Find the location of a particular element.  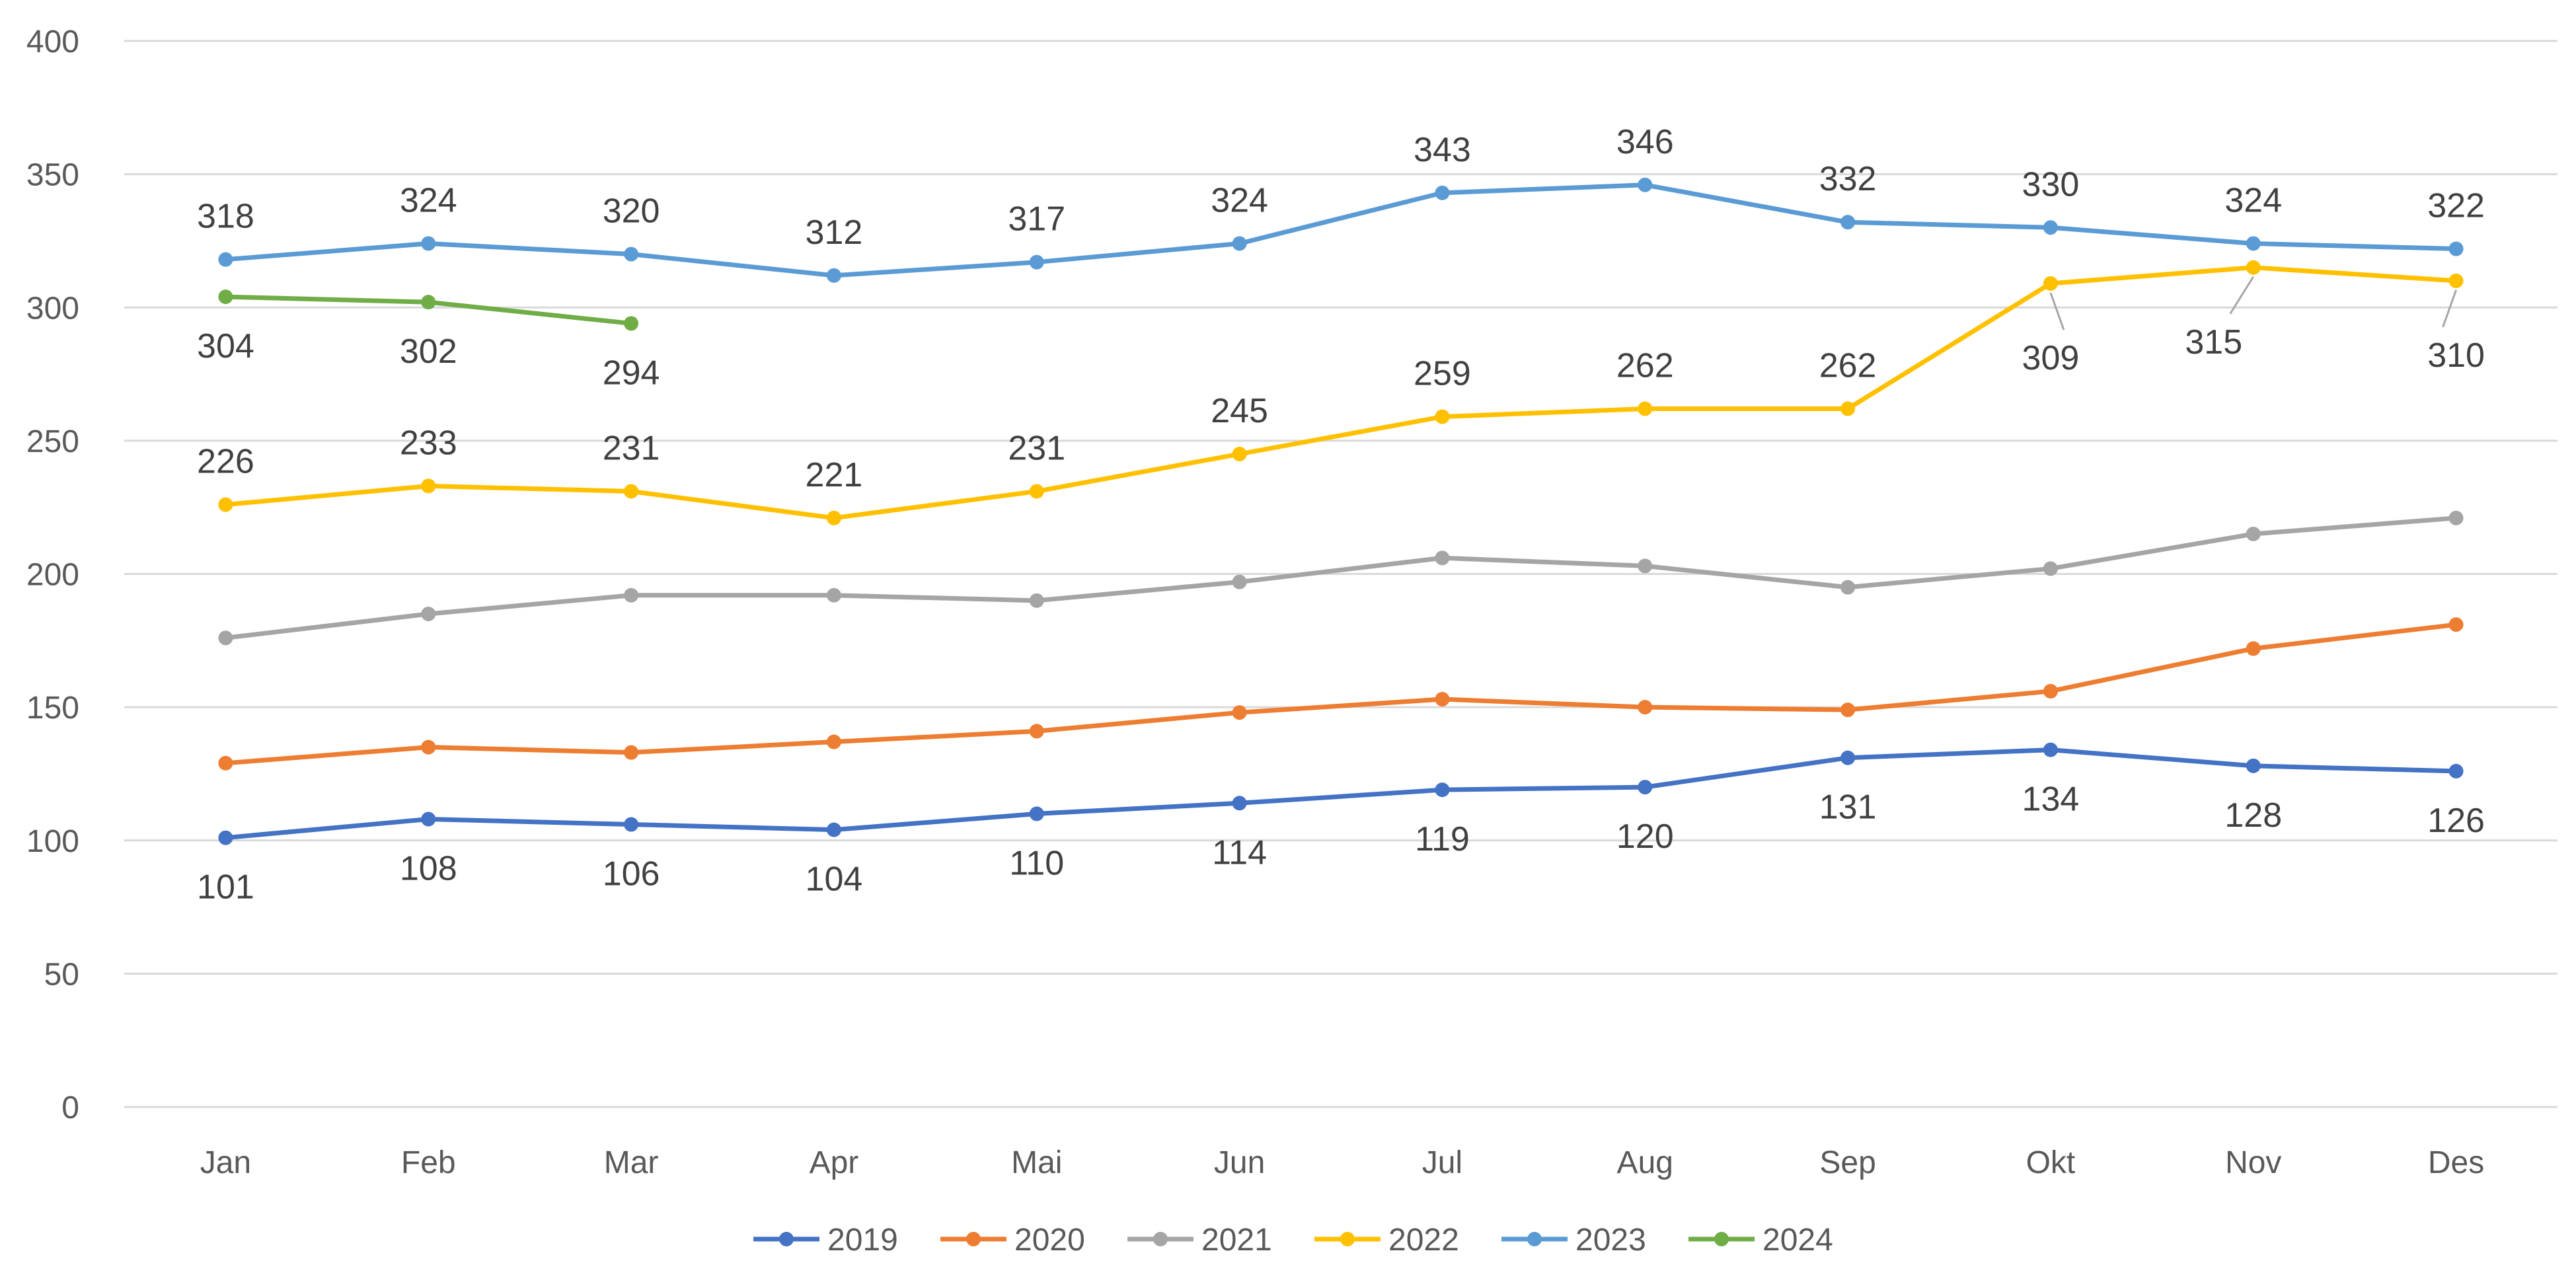

legend-label: 2022 is located at coordinates (1424, 1240).